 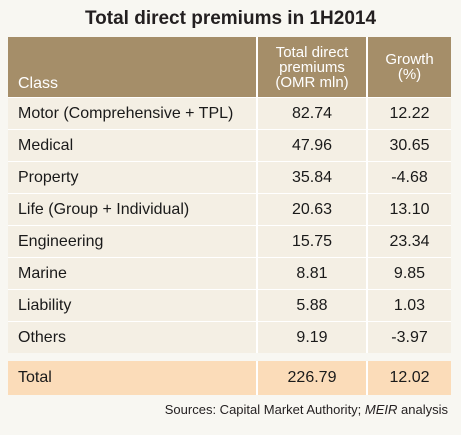 I want to click on row-premiums: 35.84, so click(x=313, y=177).